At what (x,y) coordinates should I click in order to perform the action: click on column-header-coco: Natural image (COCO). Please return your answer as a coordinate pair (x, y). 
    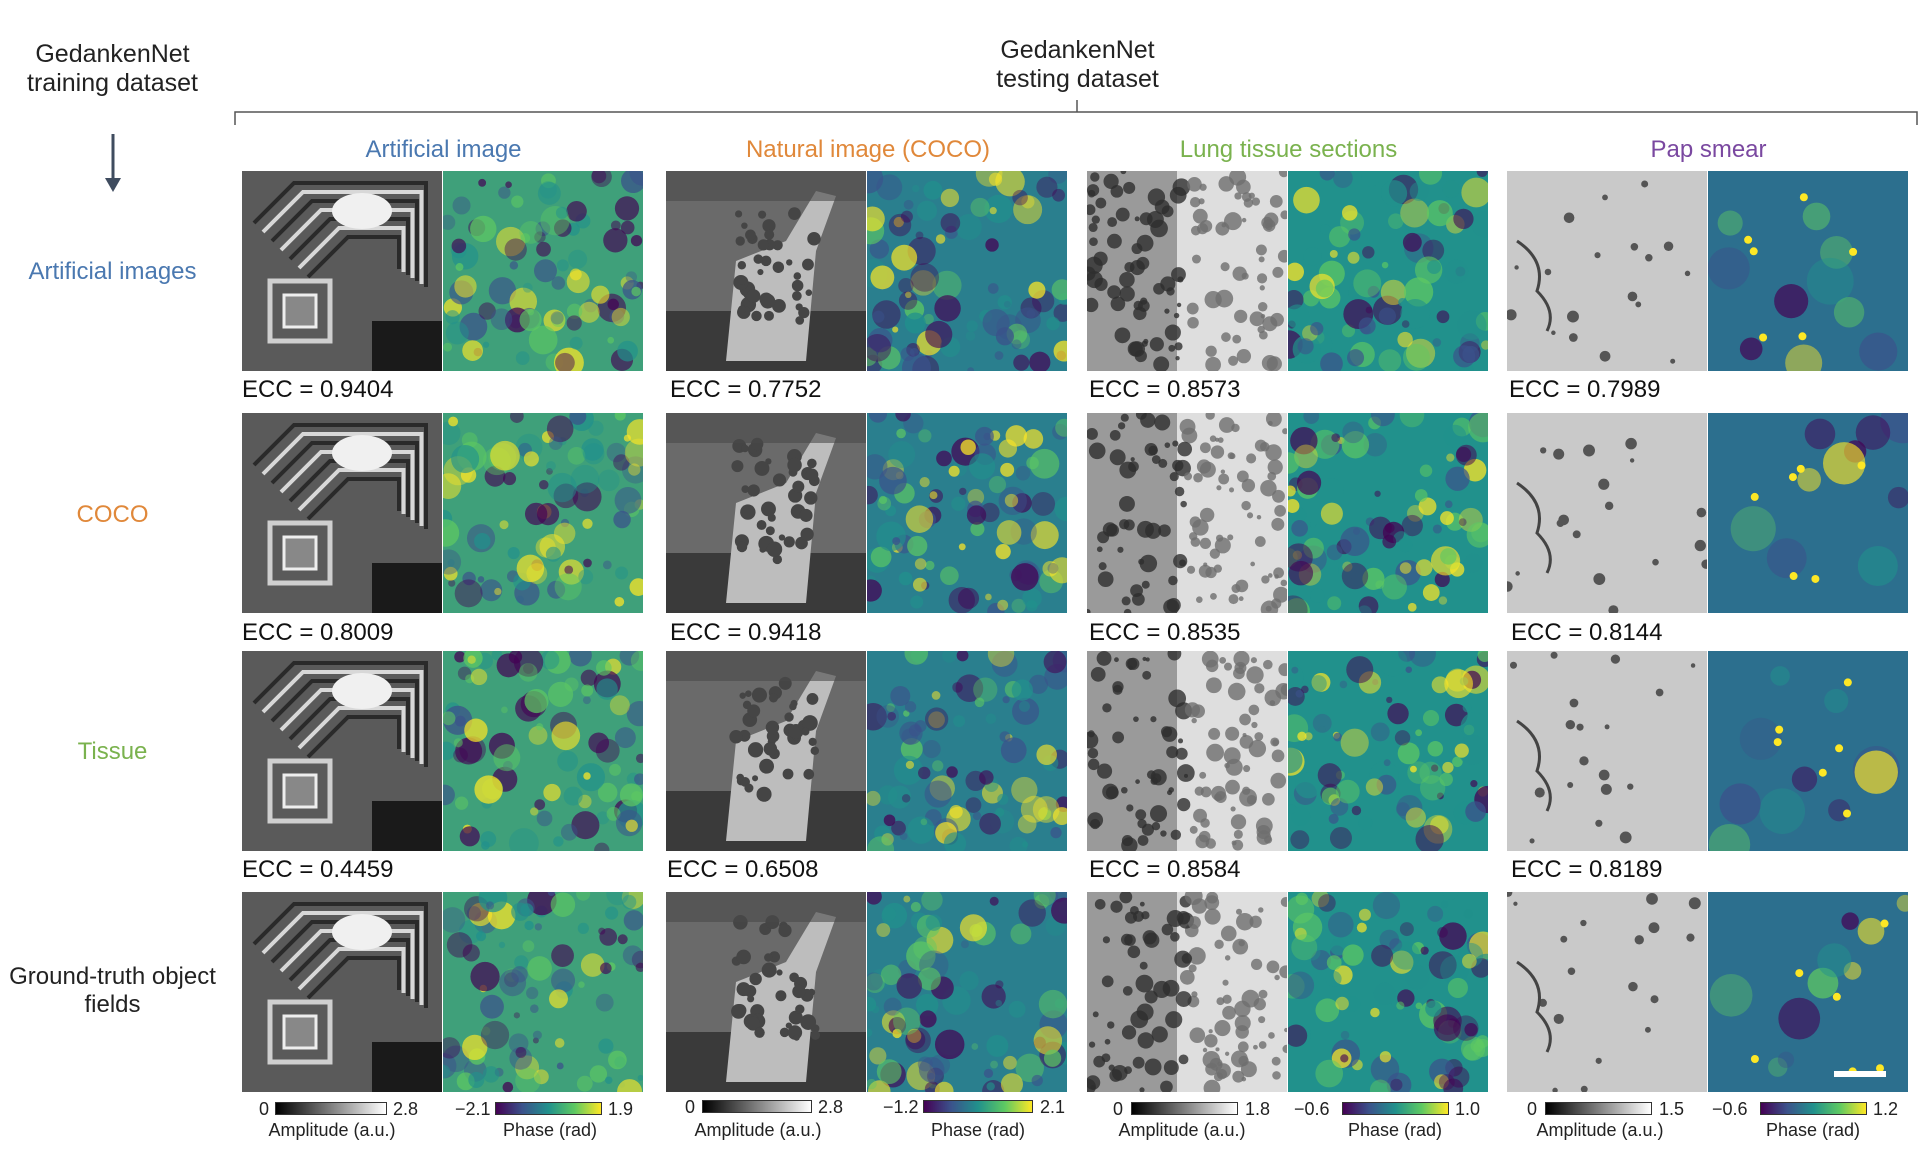
    Looking at the image, I should click on (868, 149).